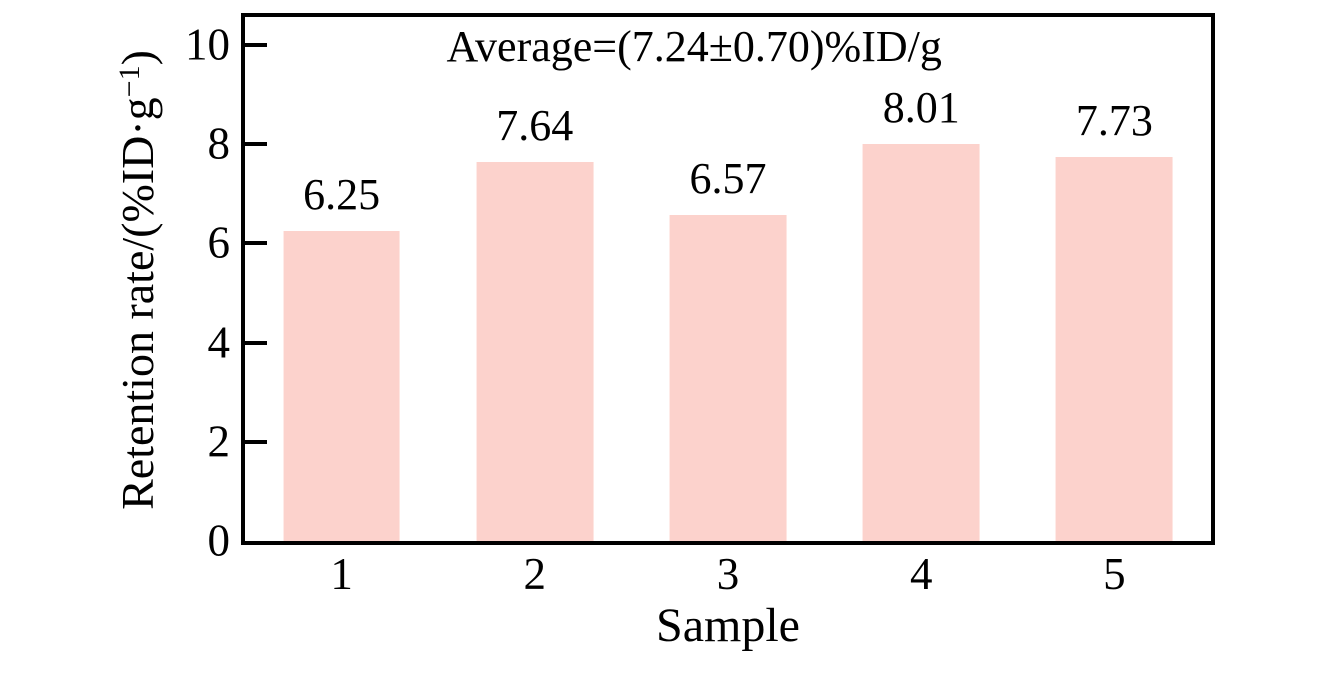 Image resolution: width=1339 pixels, height=677 pixels. What do you see at coordinates (921, 574) in the screenshot?
I see `x-tick-label: 4` at bounding box center [921, 574].